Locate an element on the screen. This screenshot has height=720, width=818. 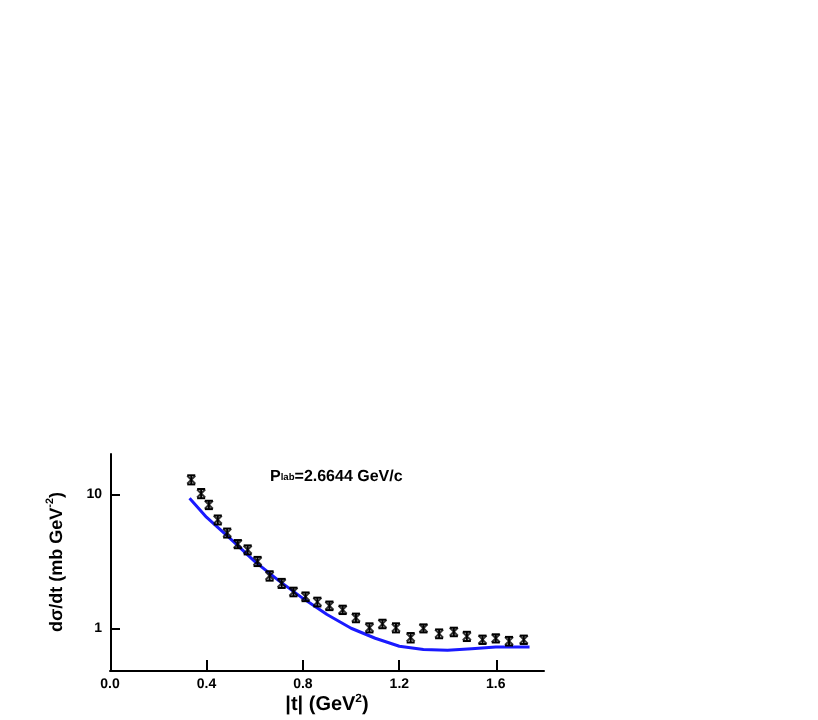
line-series is located at coordinates (360, 574).